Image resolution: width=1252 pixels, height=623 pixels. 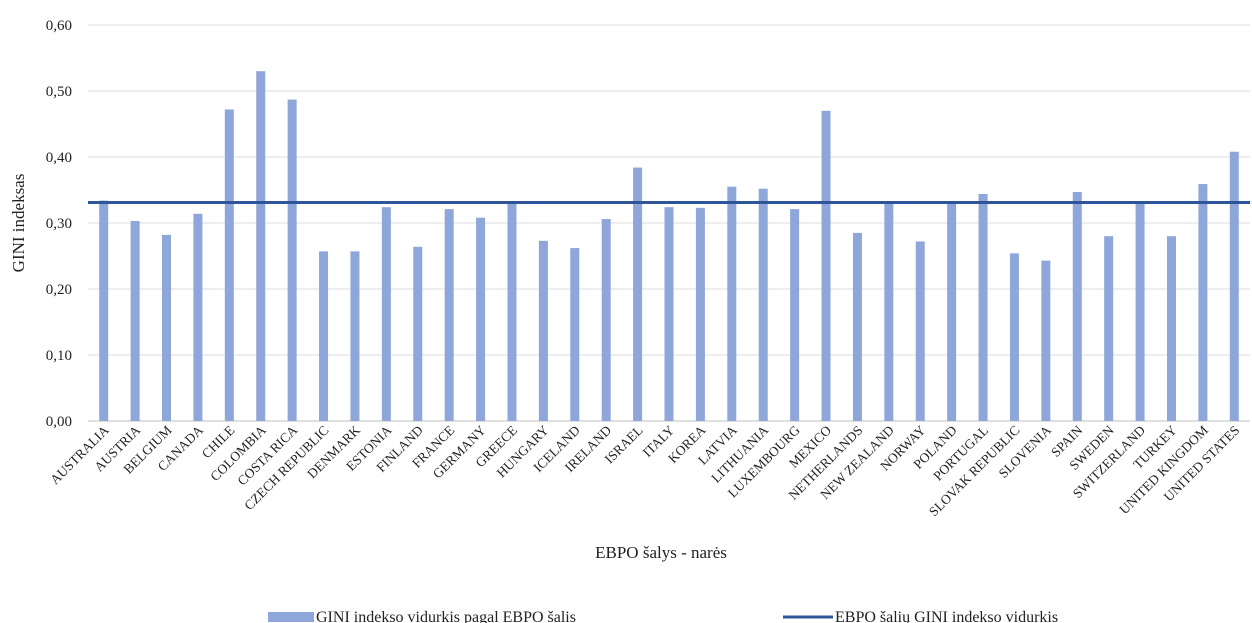 I want to click on y-tick-label: 0,00, so click(x=59, y=422).